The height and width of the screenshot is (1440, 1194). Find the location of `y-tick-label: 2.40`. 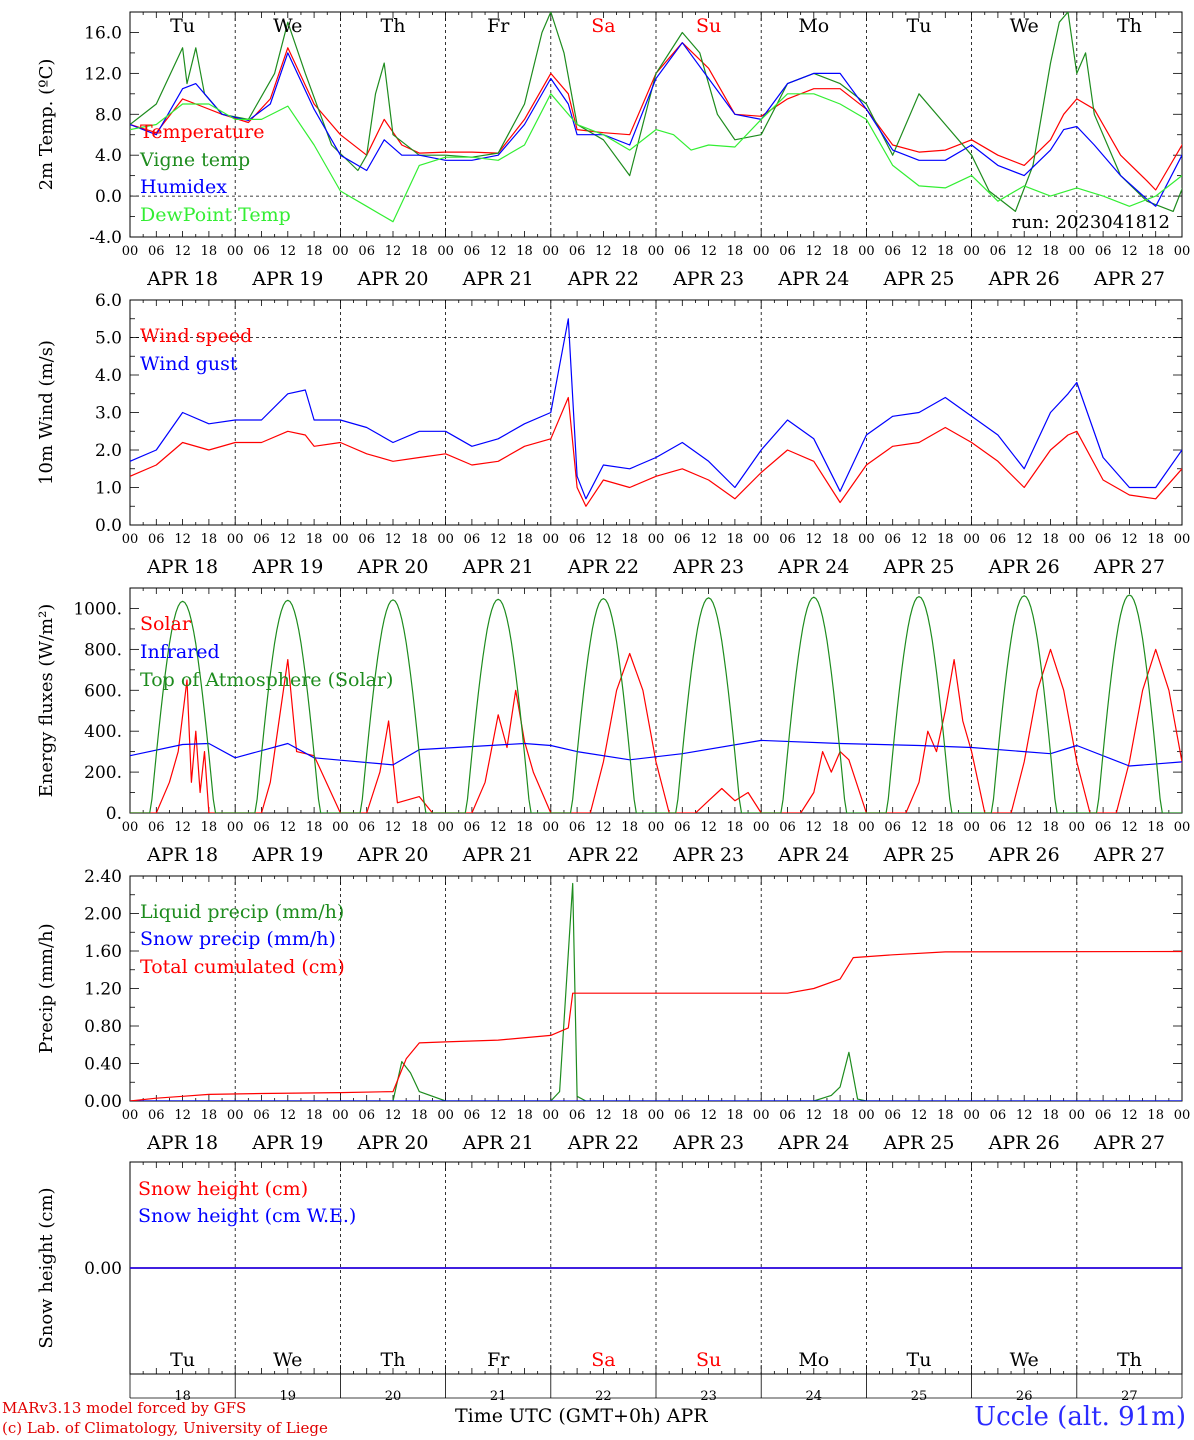

y-tick-label: 2.40 is located at coordinates (103, 877).